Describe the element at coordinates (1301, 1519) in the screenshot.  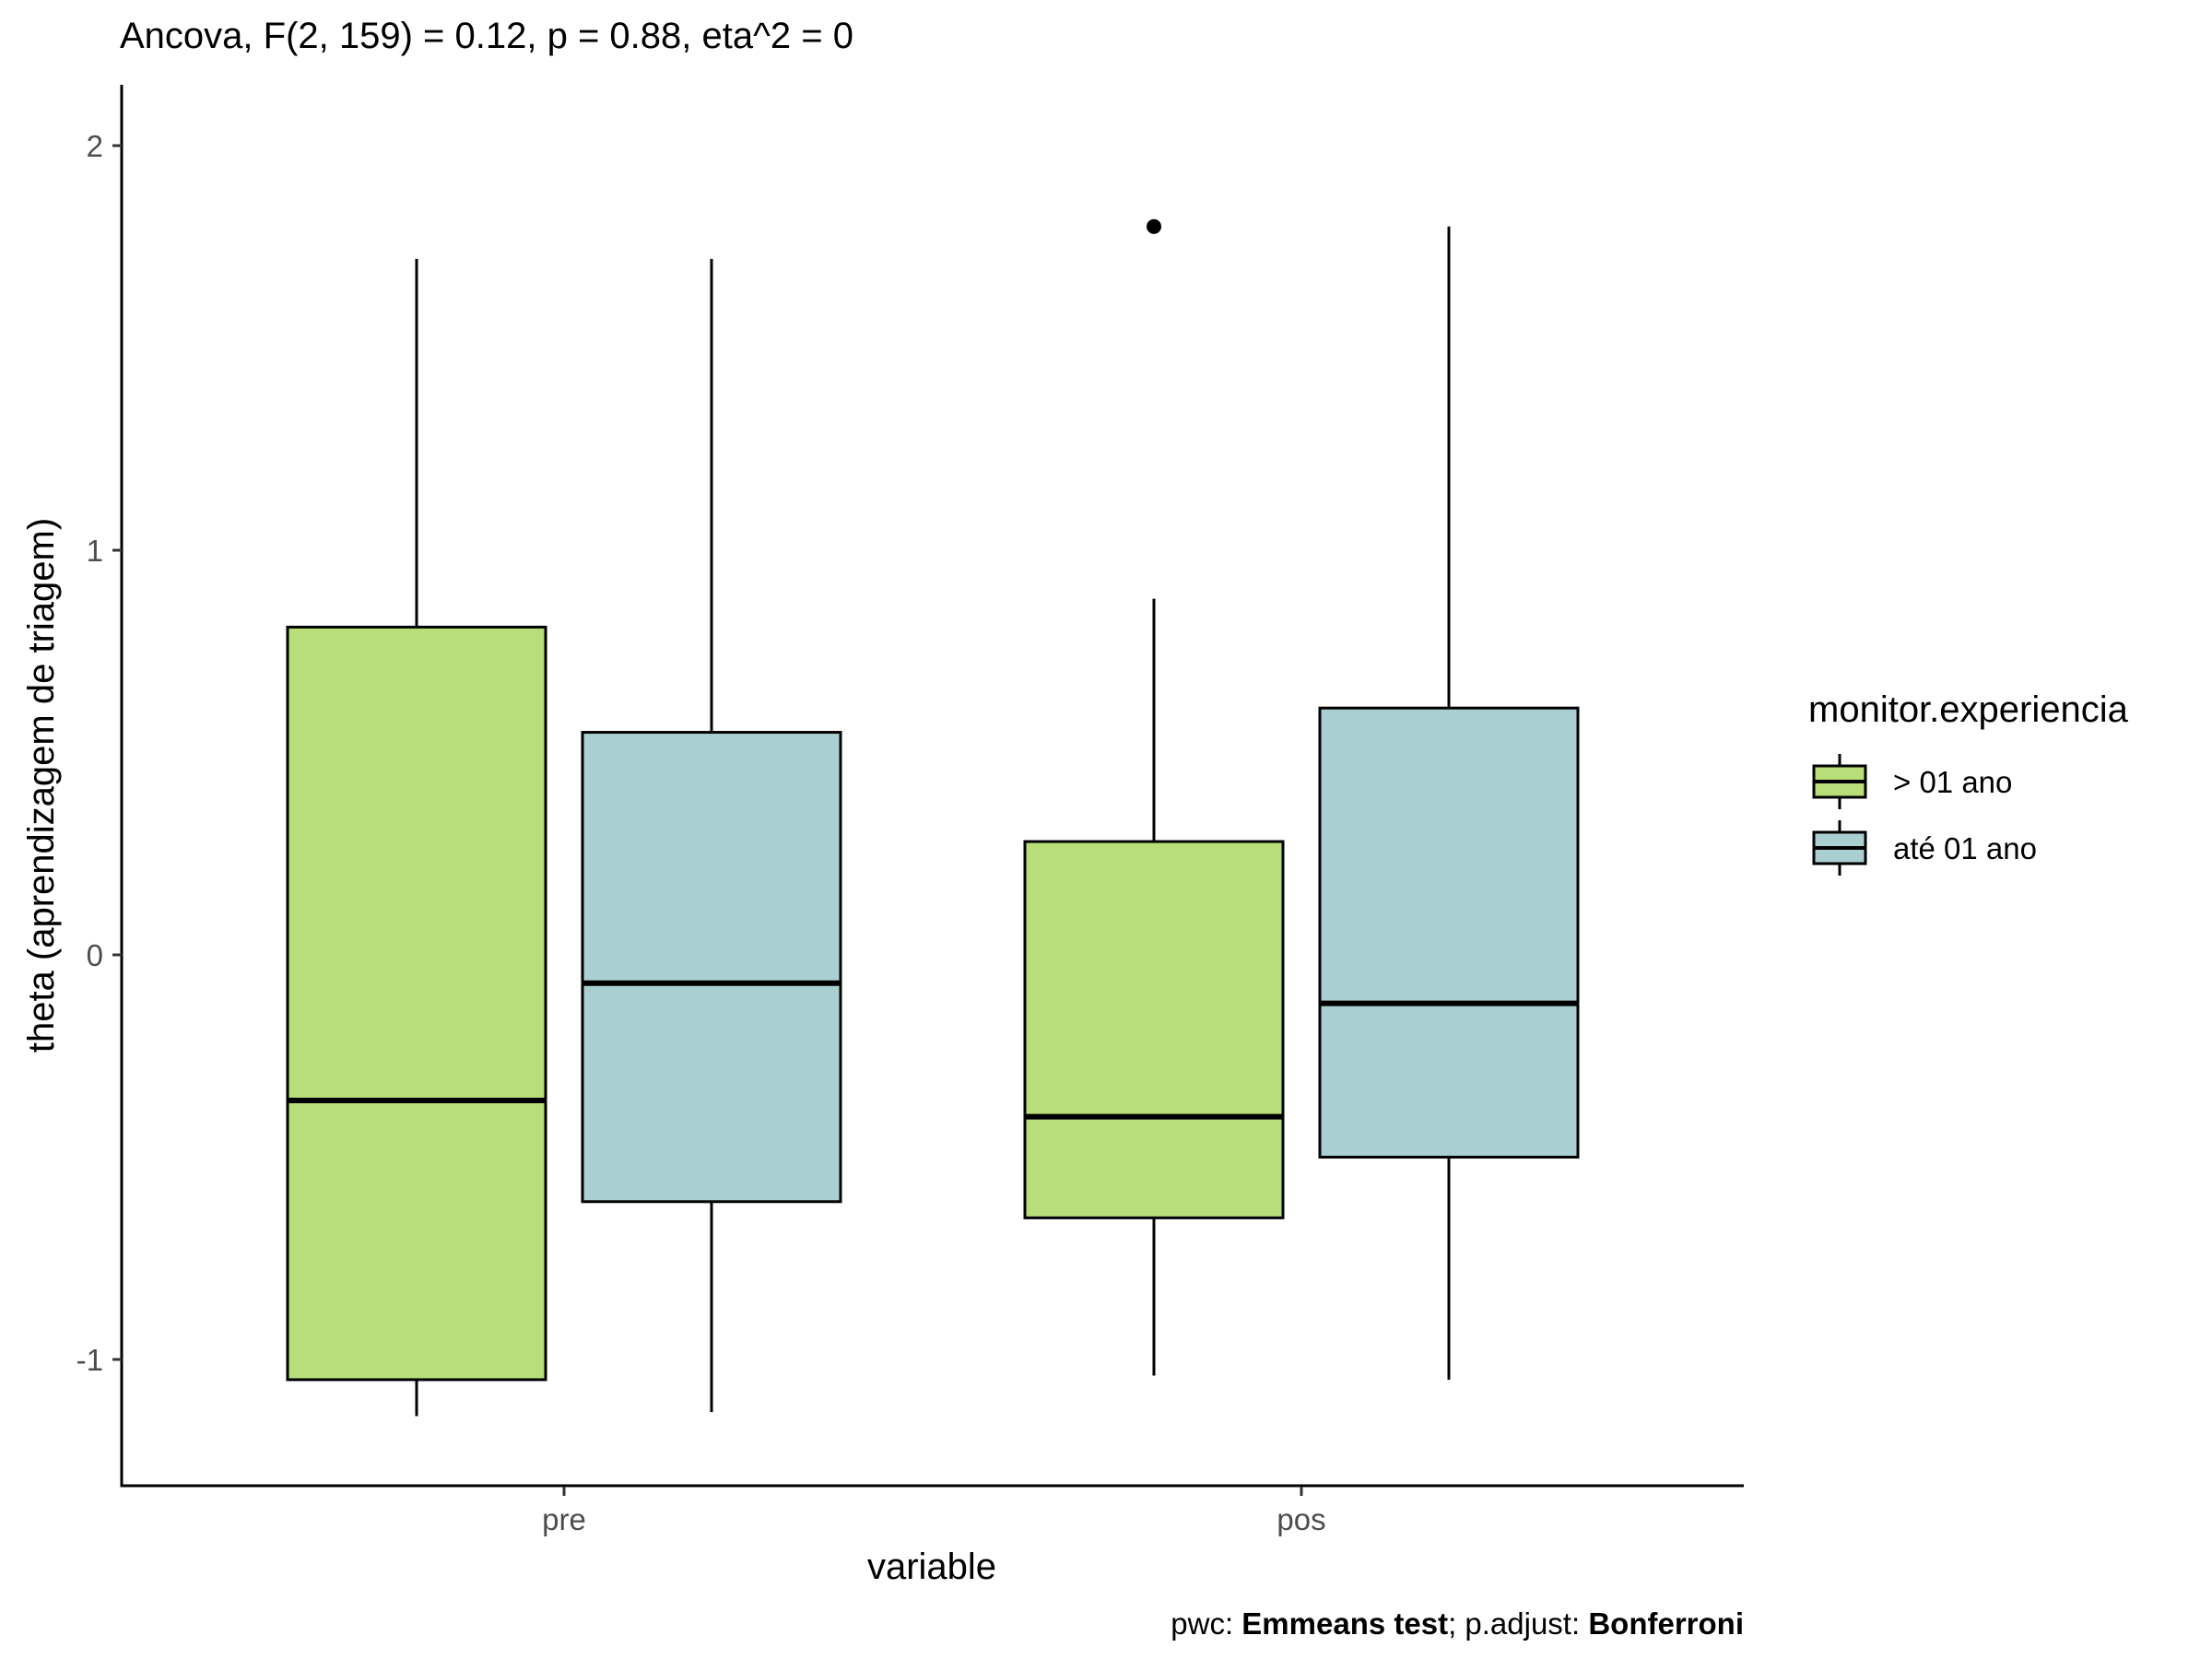
I see `x-tick-label: pos` at that location.